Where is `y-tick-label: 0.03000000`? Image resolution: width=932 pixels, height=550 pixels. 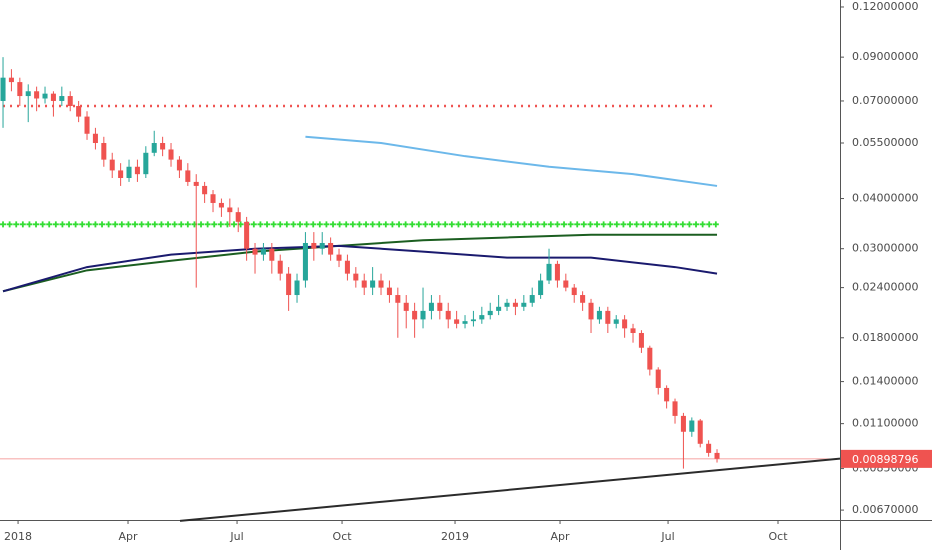
y-tick-label: 0.03000000 is located at coordinates (885, 248).